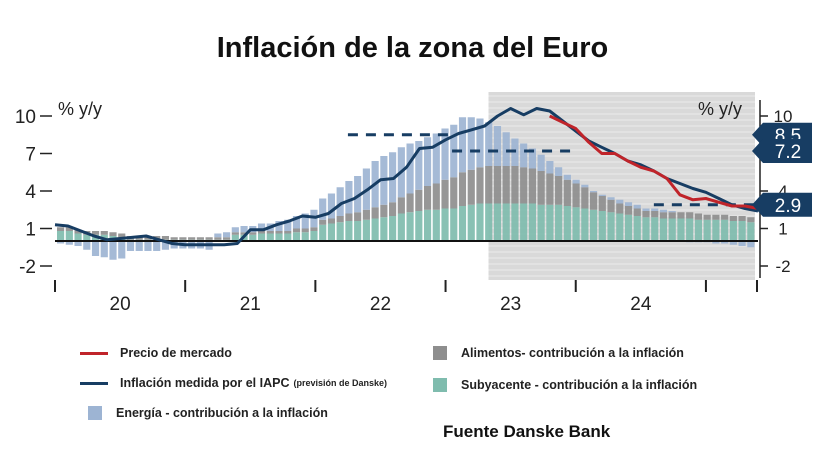 This screenshot has width=825, height=465. I want to click on legend-food: Alimentos- contribución a la inflación, so click(554, 353).